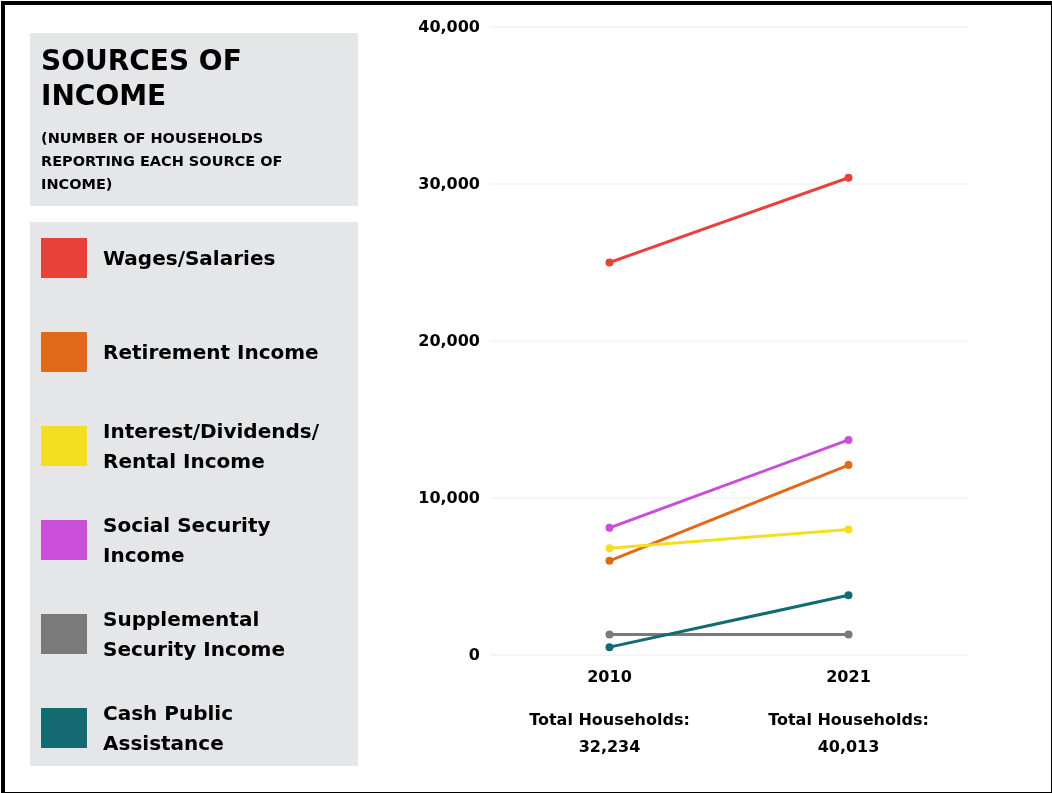  What do you see at coordinates (449, 497) in the screenshot?
I see `y-tick-label: 10,000` at bounding box center [449, 497].